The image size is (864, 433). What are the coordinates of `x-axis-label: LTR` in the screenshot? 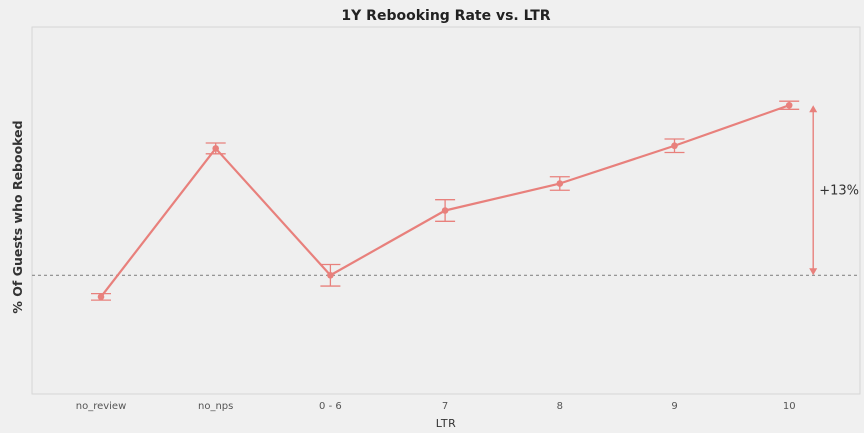 It's located at (446, 423).